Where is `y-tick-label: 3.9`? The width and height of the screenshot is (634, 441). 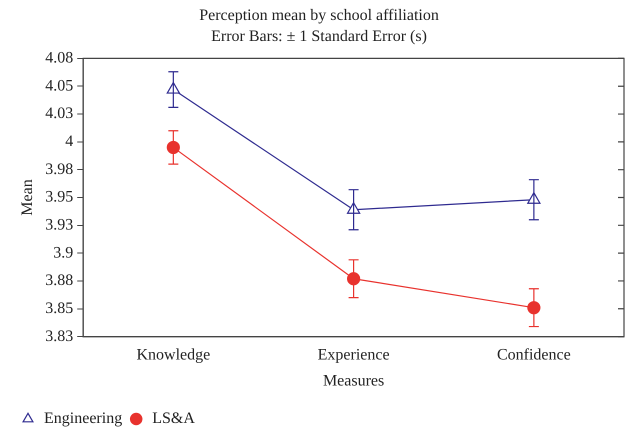 y-tick-label: 3.9 is located at coordinates (63, 253).